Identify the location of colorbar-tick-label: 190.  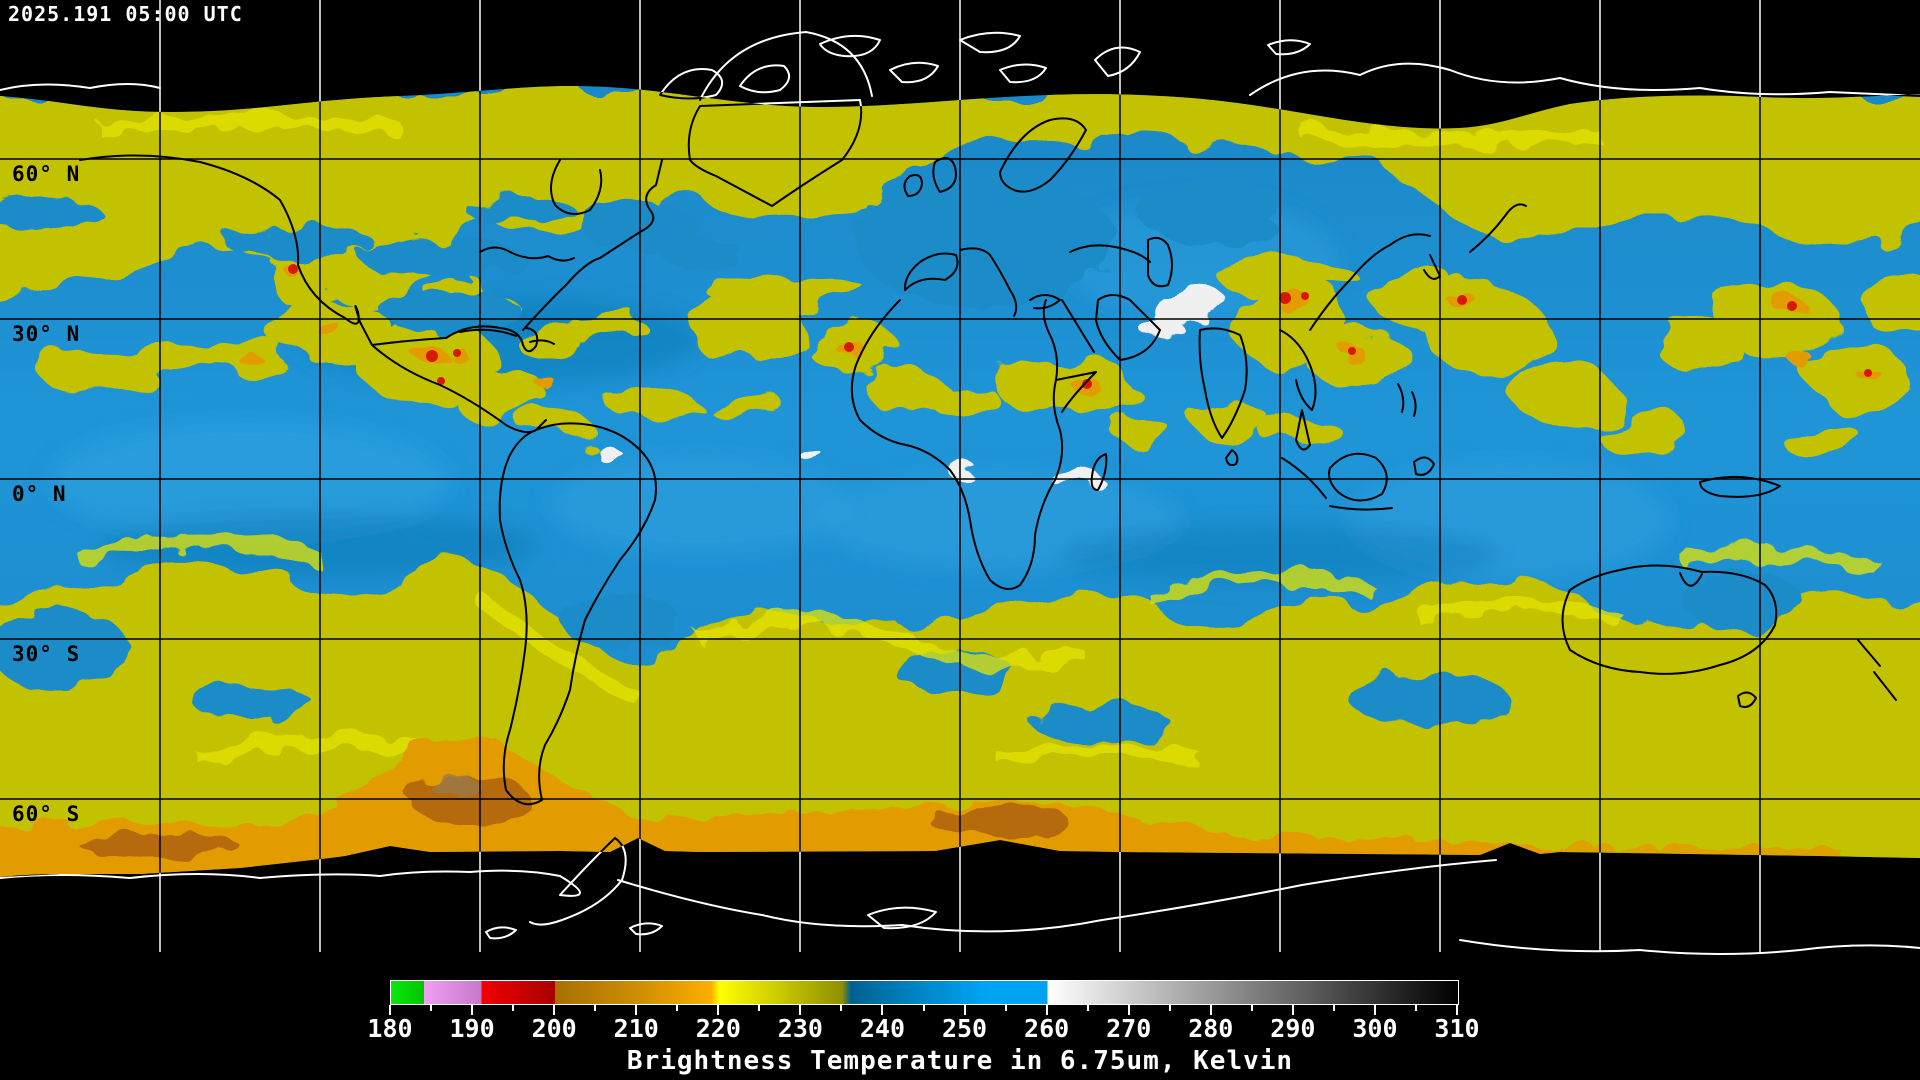
(472, 1028).